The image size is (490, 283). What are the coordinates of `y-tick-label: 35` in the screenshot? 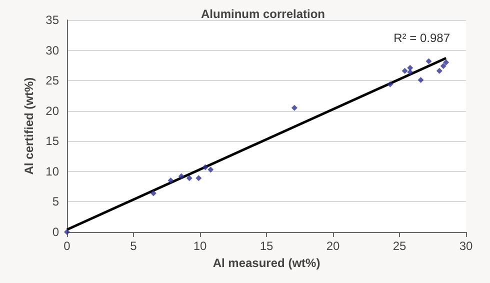 It's located at (53, 20).